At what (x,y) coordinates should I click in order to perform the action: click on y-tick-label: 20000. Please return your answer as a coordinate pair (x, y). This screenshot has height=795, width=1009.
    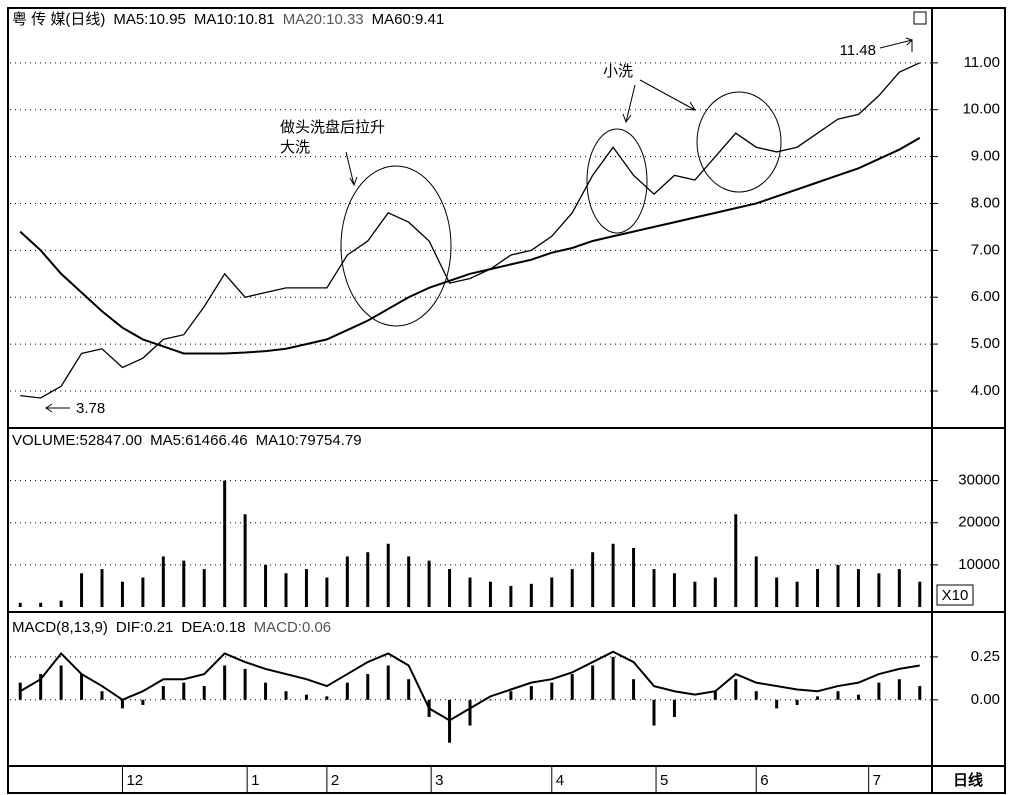
    Looking at the image, I should click on (979, 522).